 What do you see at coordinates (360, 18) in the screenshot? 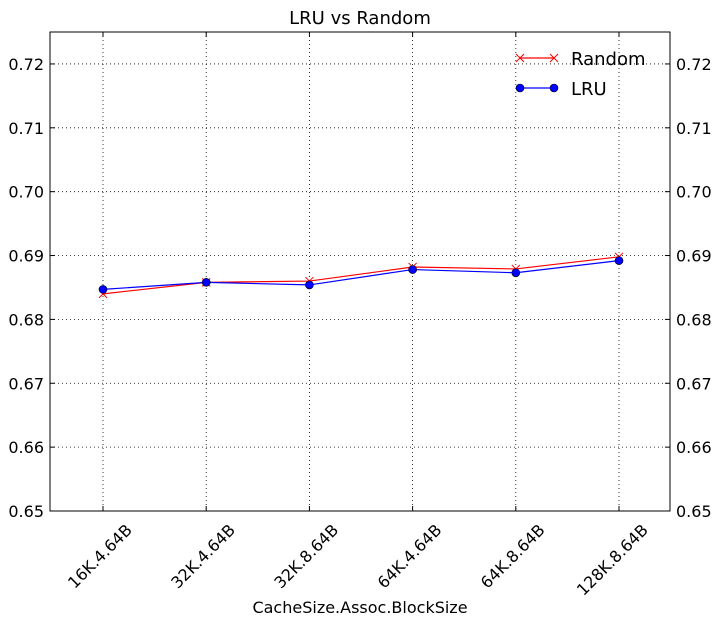
I see `chart-title: LRU vs Random` at bounding box center [360, 18].